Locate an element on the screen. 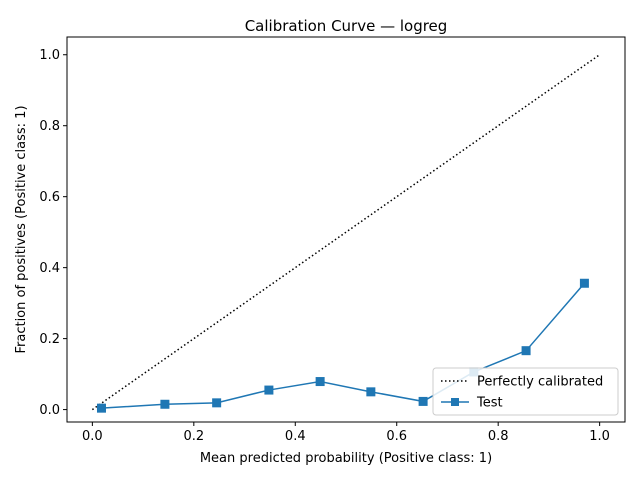 The height and width of the screenshot is (480, 640). x-tick-label: 0.0 is located at coordinates (92, 436).